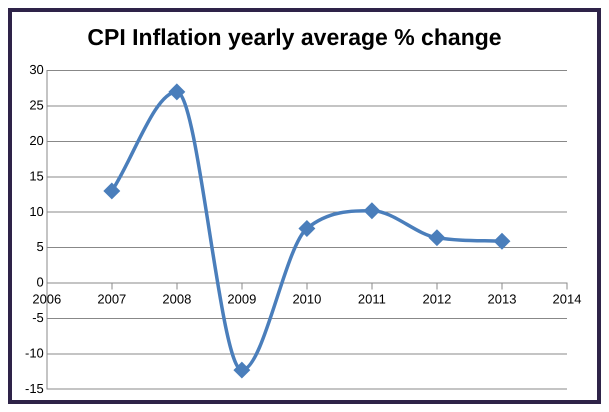  What do you see at coordinates (567, 298) in the screenshot?
I see `x-tick-label: 2014` at bounding box center [567, 298].